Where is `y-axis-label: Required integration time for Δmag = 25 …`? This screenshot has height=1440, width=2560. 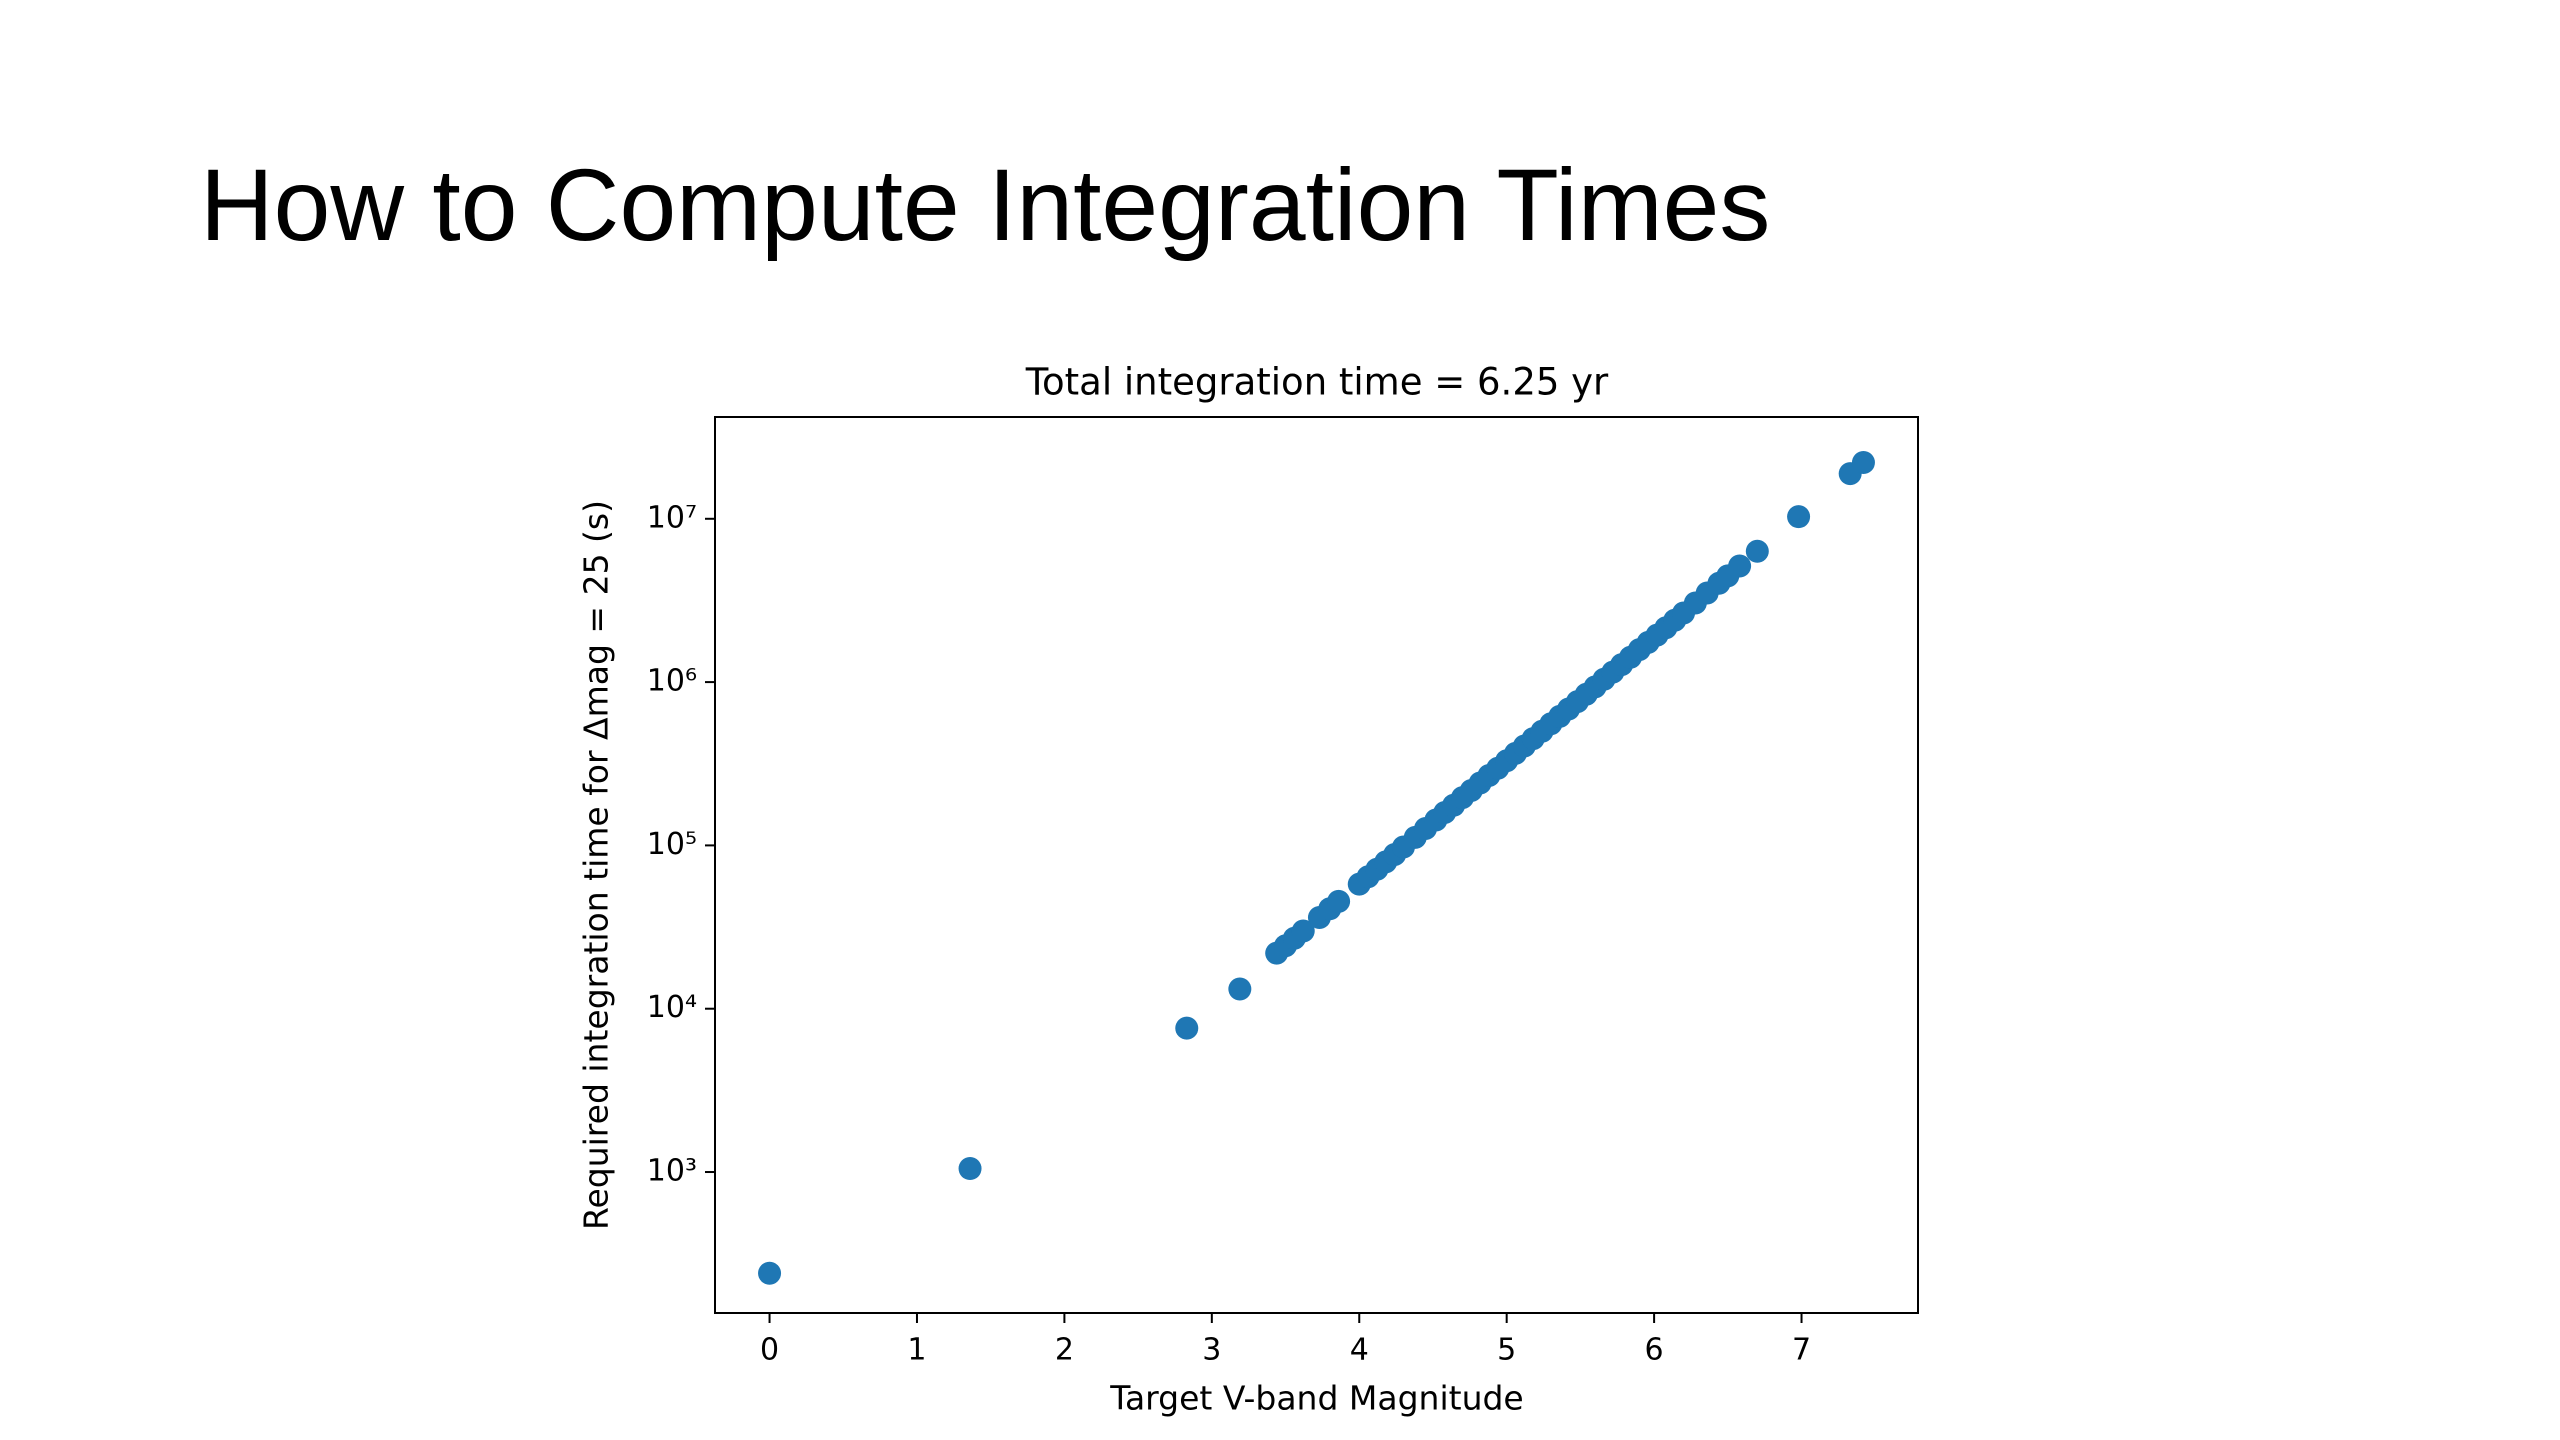 y-axis-label: Required integration time for Δmag = 25 … is located at coordinates (596, 865).